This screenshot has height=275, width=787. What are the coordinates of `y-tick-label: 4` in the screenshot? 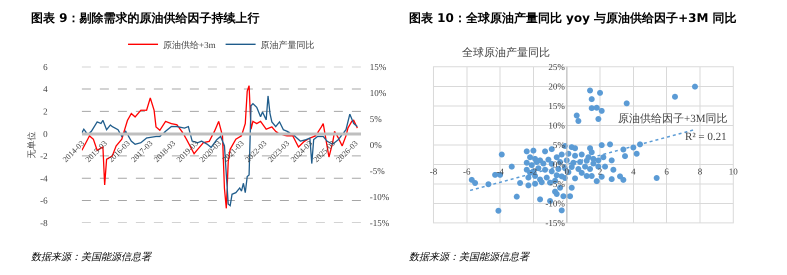 It's located at (45, 89).